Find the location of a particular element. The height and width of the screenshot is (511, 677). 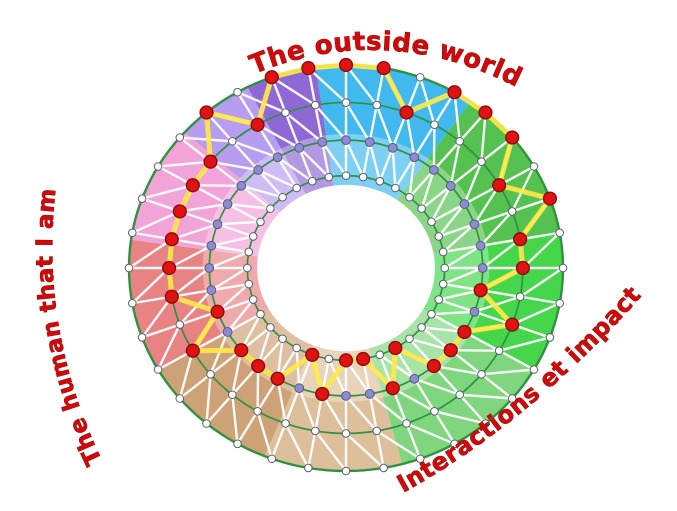

sector-tan-light is located at coordinates (333, 408).